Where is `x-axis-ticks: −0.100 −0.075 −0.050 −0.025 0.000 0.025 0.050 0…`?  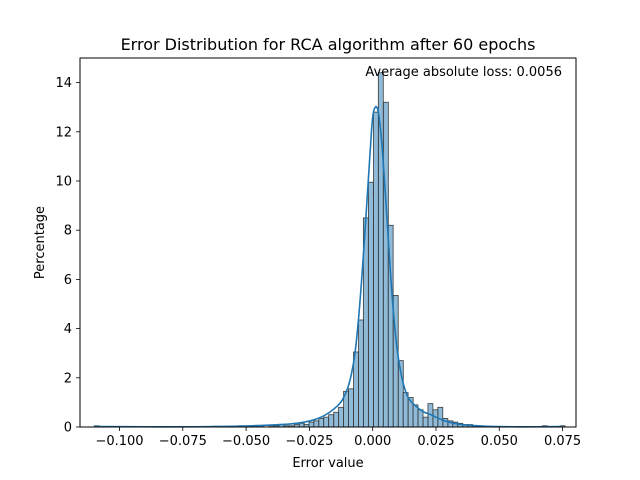
x-axis-ticks: −0.100 −0.075 −0.050 −0.025 0.000 0.025 0.050 0… is located at coordinates (338, 438).